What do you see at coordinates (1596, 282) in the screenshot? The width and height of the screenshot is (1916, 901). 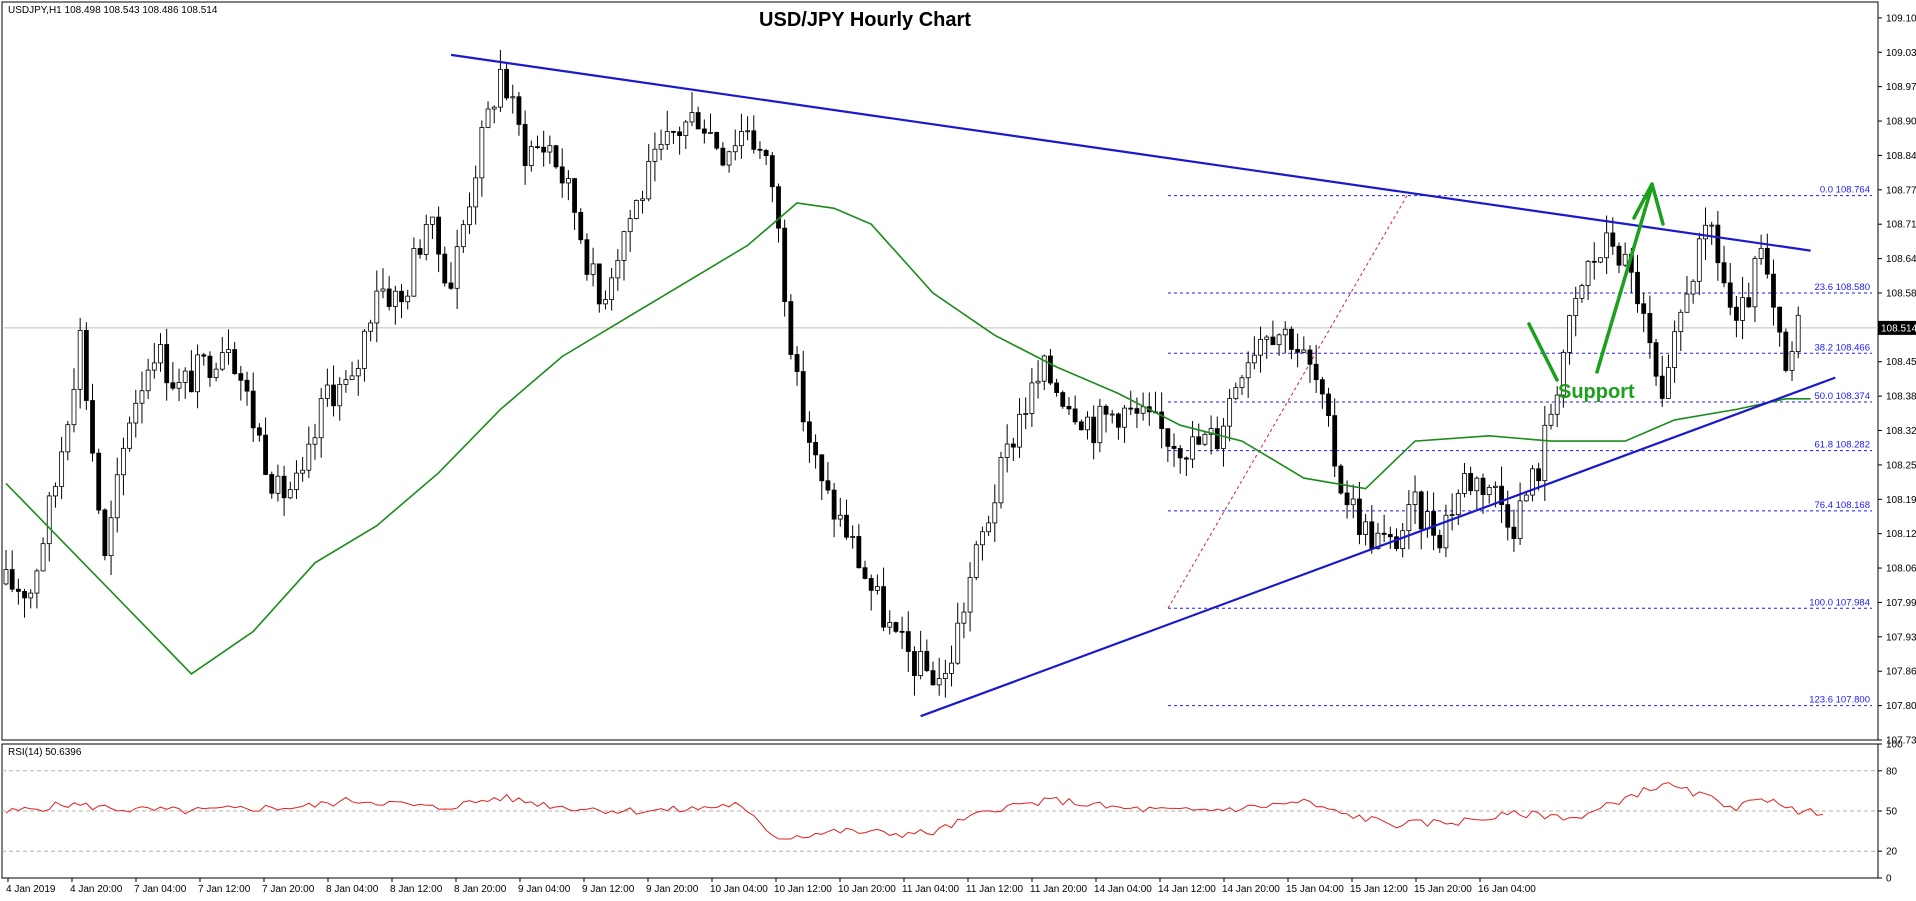 I see `support-arrows` at bounding box center [1596, 282].